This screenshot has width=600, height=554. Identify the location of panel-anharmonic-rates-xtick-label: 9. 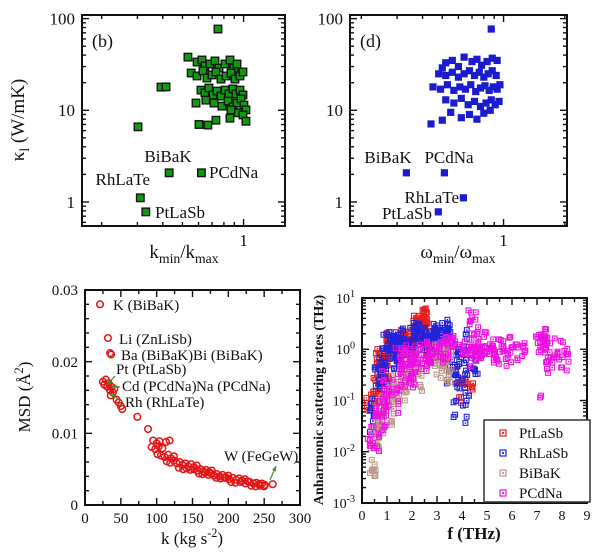
(587, 516).